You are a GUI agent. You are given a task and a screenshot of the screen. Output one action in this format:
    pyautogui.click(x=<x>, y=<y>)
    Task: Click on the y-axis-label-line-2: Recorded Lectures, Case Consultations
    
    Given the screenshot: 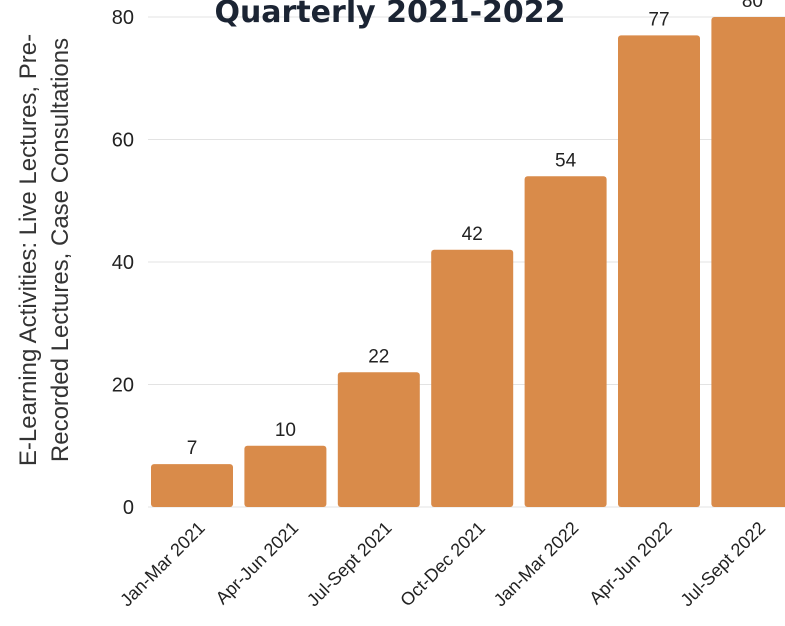 What is the action you would take?
    pyautogui.click(x=60, y=250)
    